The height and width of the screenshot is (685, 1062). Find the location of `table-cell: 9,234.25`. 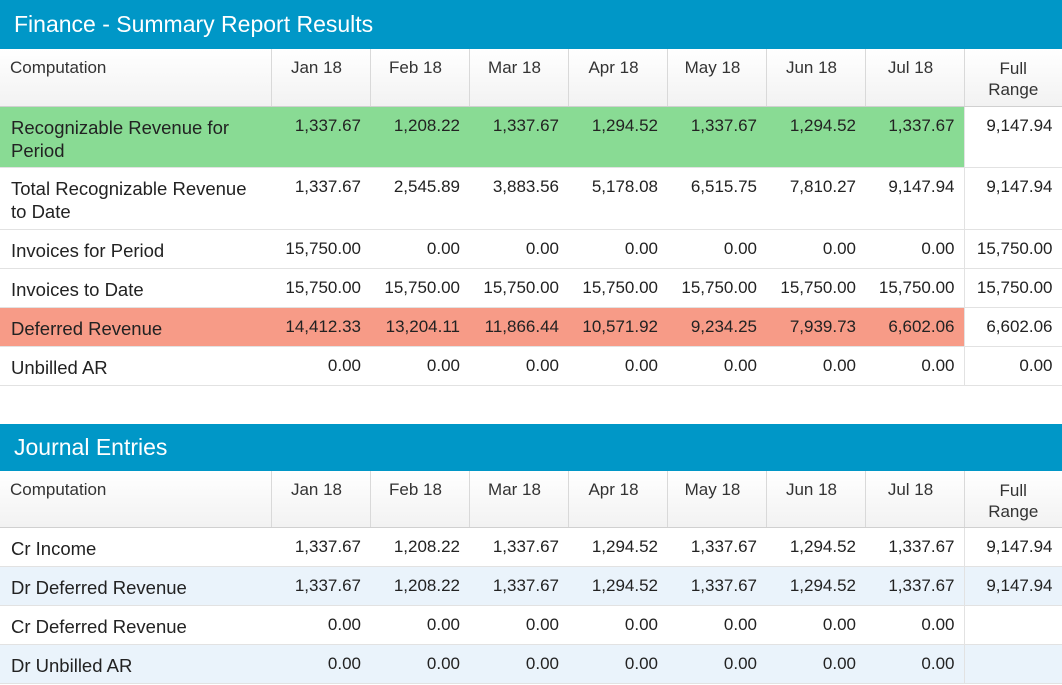

table-cell: 9,234.25 is located at coordinates (716, 327).